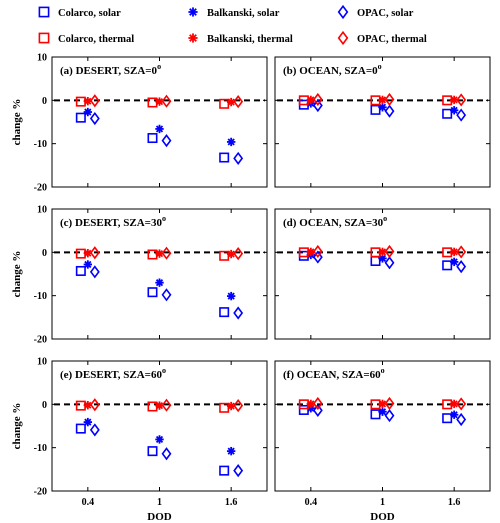 The height and width of the screenshot is (523, 500). What do you see at coordinates (113, 221) in the screenshot?
I see `panel-title: (c) DESERT, SZA=30o` at bounding box center [113, 221].